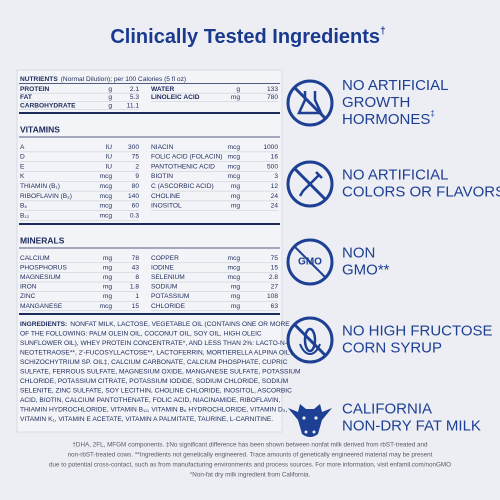  What do you see at coordinates (46, 196) in the screenshot?
I see `nutrient-name: RIBOFLAVIN (B₂)` at bounding box center [46, 196].